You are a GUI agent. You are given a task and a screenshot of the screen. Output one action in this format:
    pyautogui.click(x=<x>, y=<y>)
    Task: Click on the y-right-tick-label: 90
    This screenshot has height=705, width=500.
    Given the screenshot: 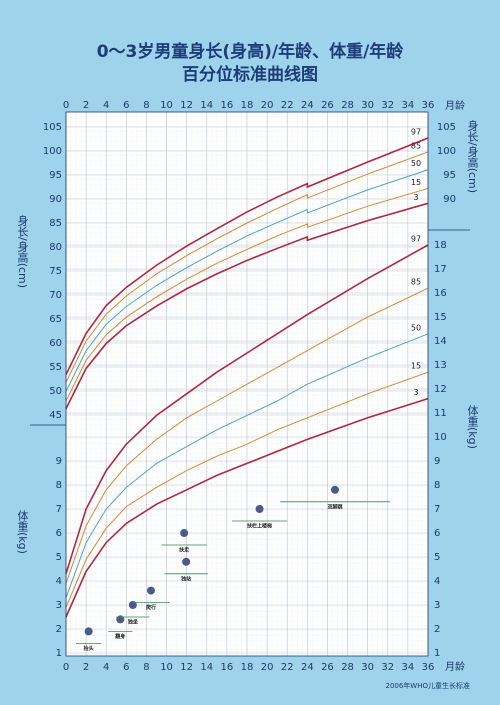 What is the action you would take?
    pyautogui.click(x=449, y=199)
    